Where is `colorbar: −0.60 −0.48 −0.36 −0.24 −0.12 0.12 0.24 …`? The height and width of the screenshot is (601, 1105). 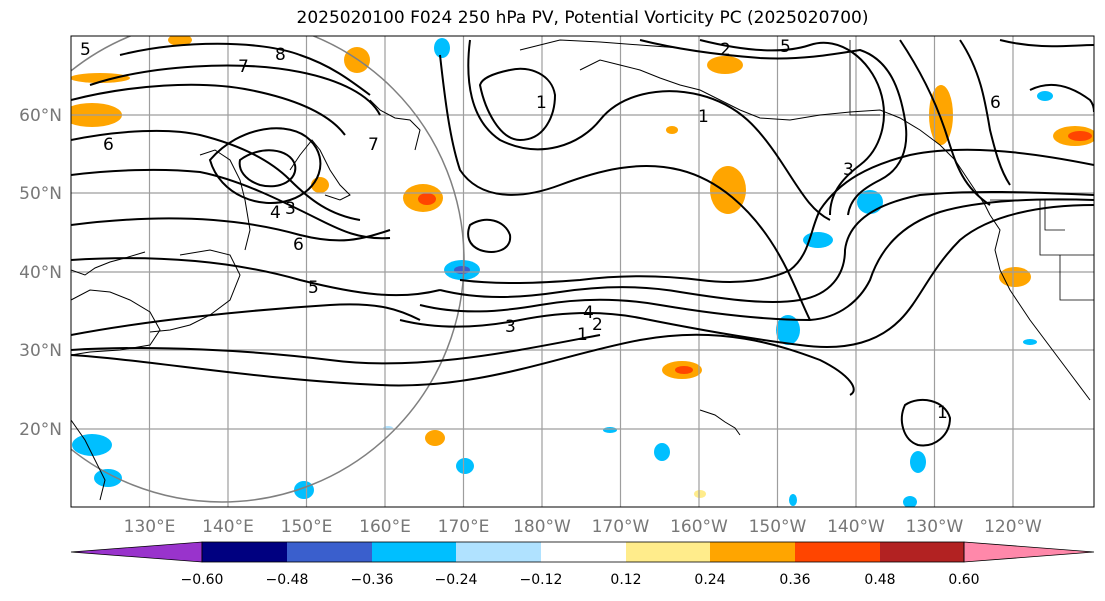 colorbar: −0.60 −0.48 −0.36 −0.24 −0.12 0.12 0.24 … is located at coordinates (582, 564).